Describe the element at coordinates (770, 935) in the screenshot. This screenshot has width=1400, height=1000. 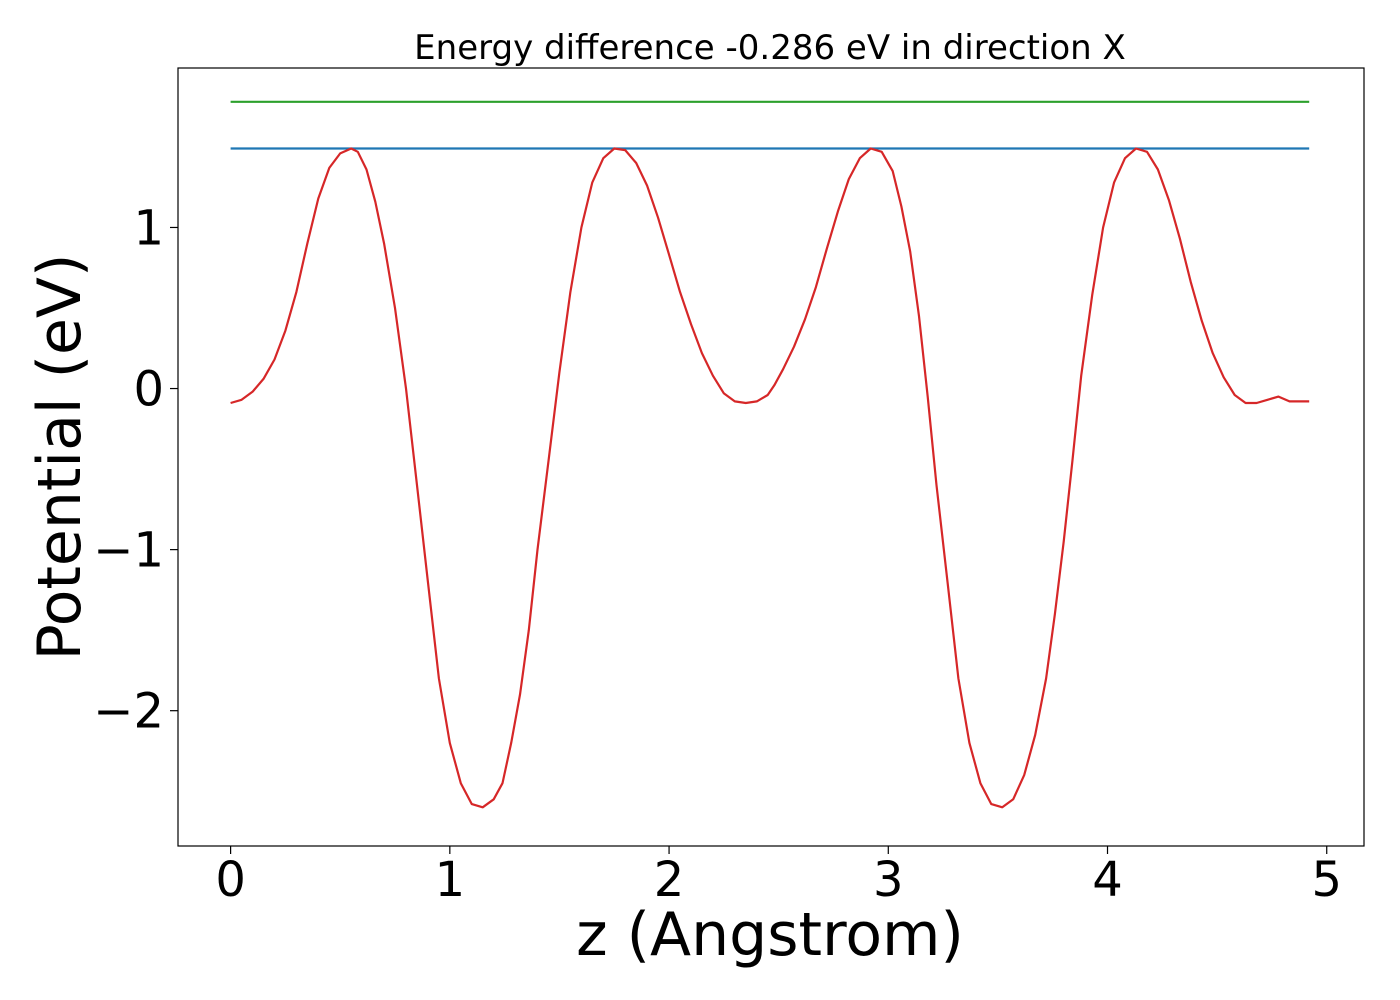
I see `x-axis-label: z (Angstrom)` at that location.